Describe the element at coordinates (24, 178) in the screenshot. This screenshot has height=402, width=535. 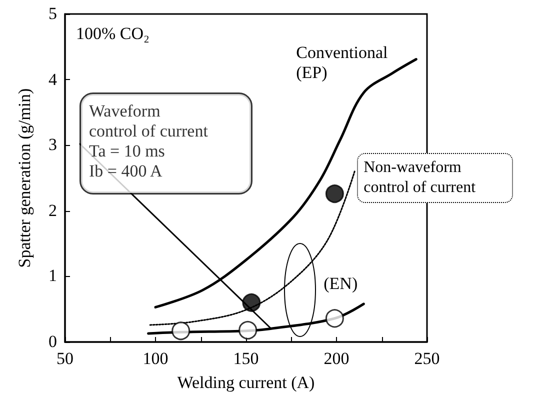
I see `y-axis-title: Spatter generation (g/min)` at that location.